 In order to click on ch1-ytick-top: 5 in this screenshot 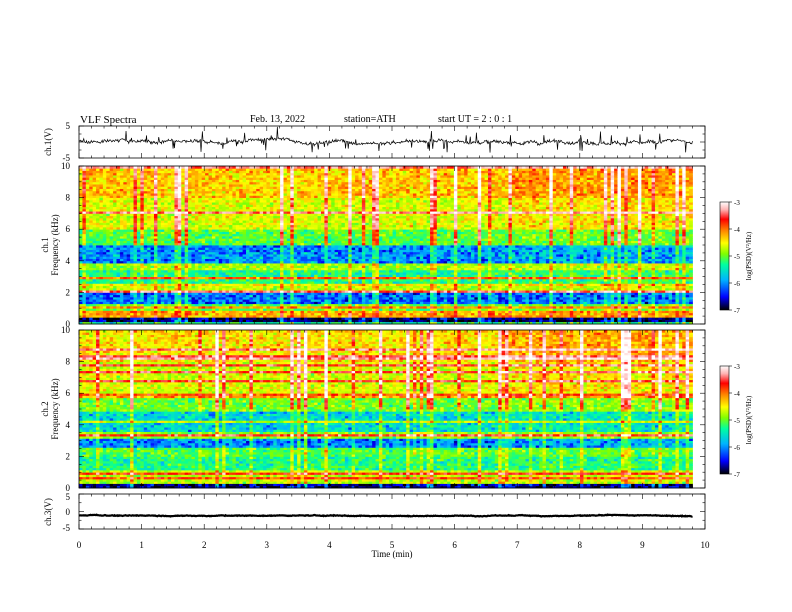, I will do `click(68, 126)`.